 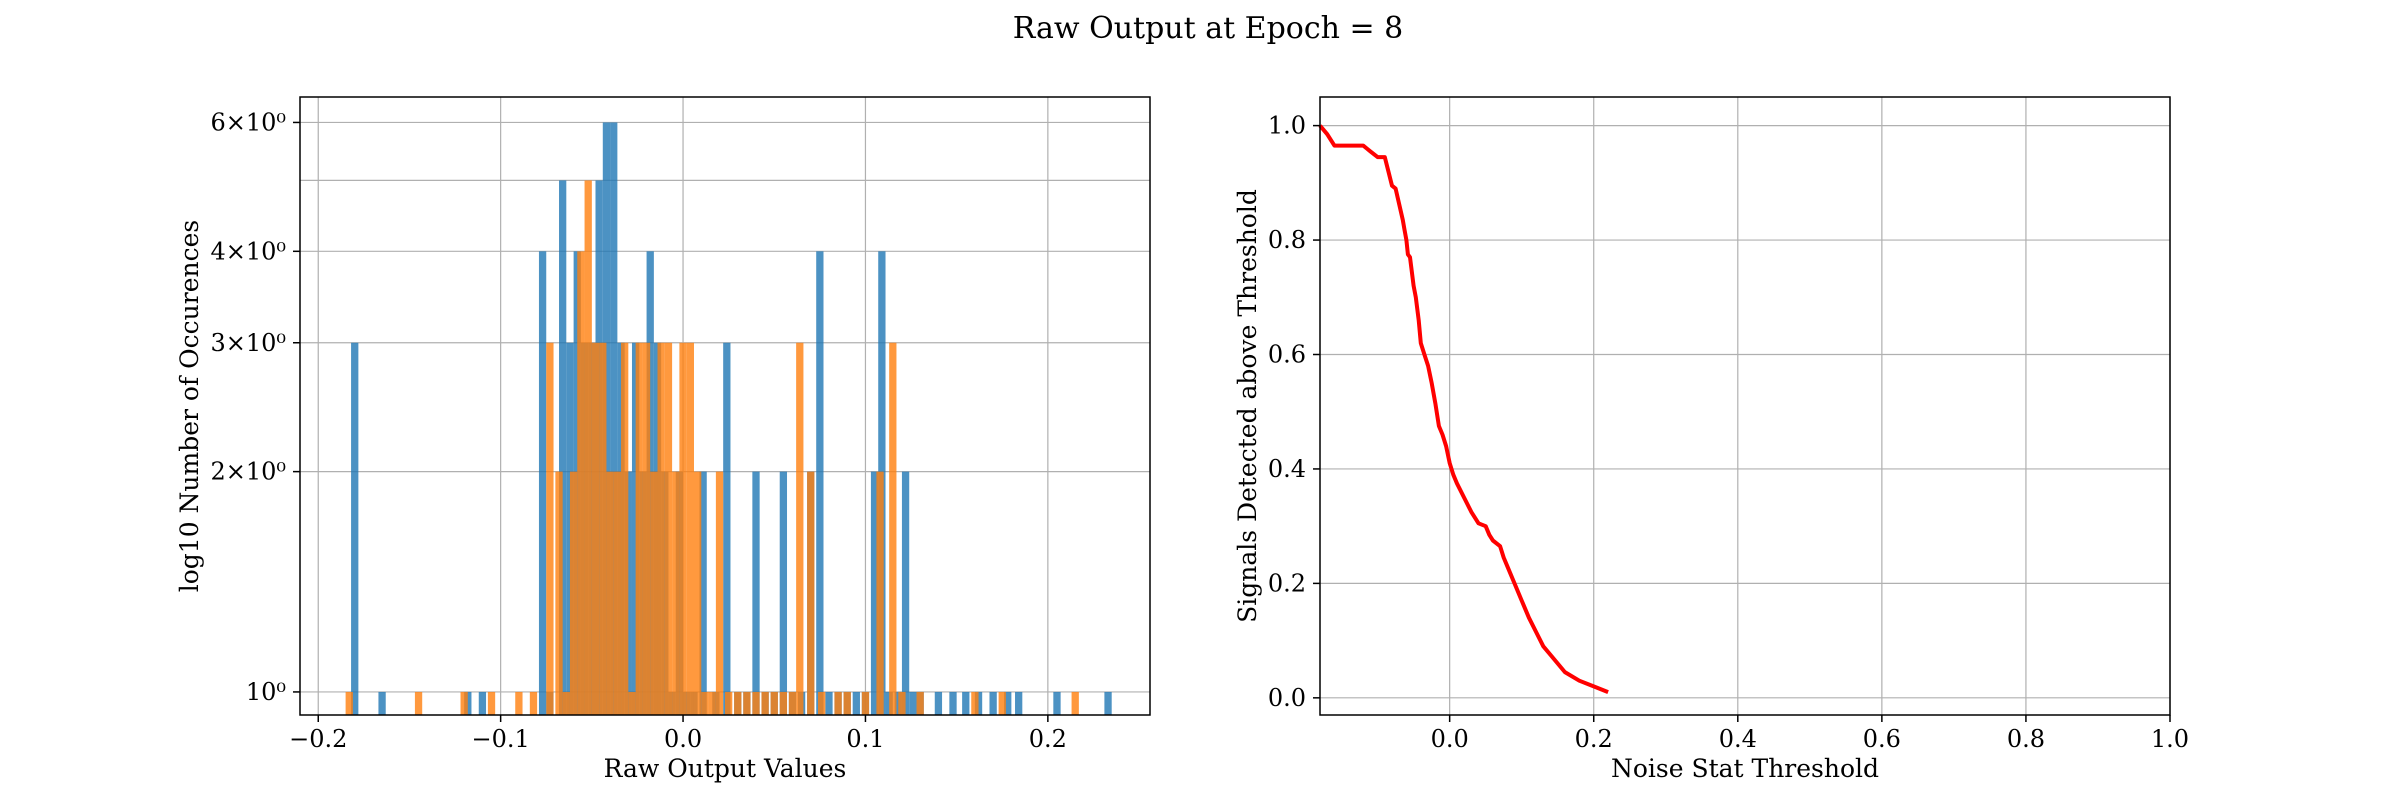 What do you see at coordinates (725, 768) in the screenshot?
I see `x-axis-label: Raw Output Values` at bounding box center [725, 768].